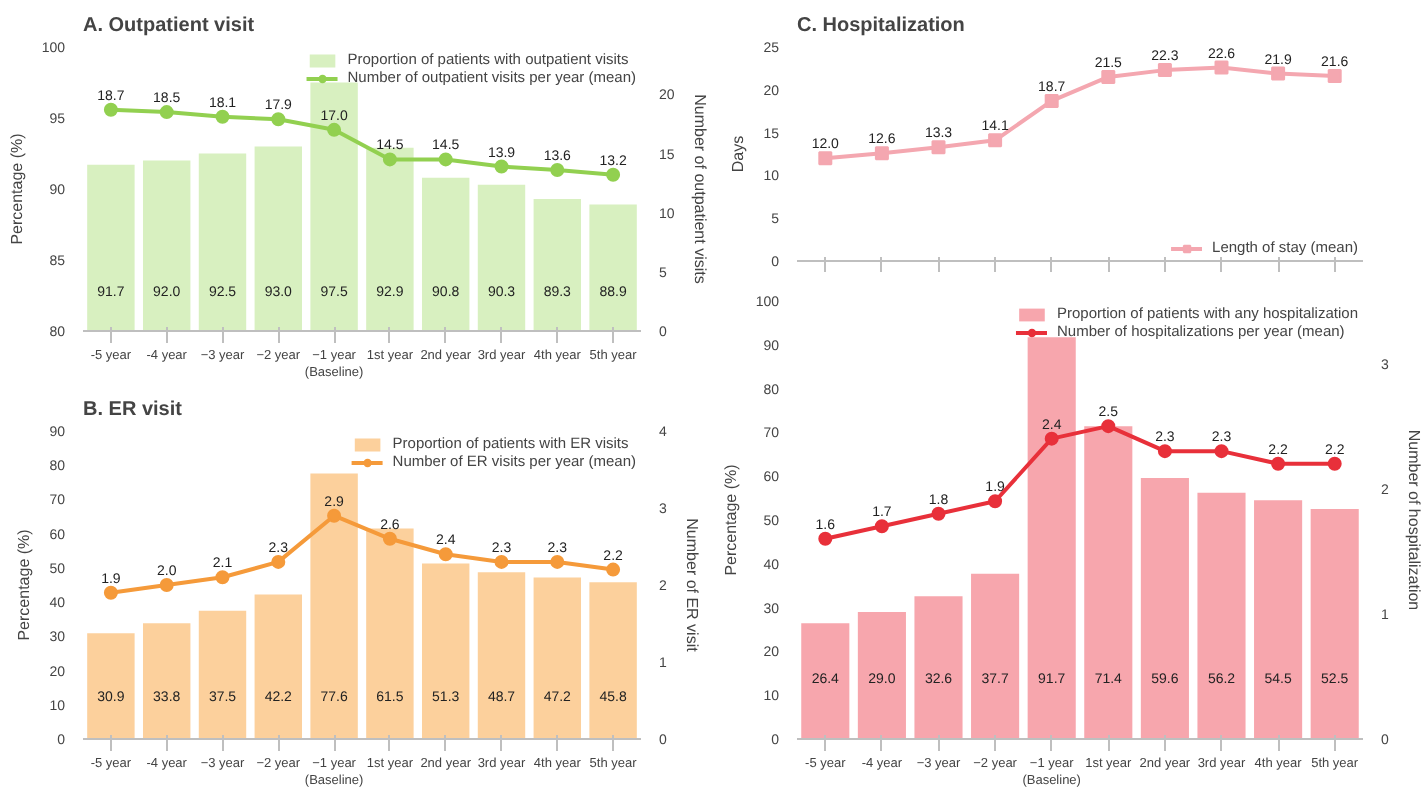 The width and height of the screenshot is (1428, 792). What do you see at coordinates (699, 189) in the screenshot?
I see `y2-axis-title: Number of outpatient visits` at bounding box center [699, 189].